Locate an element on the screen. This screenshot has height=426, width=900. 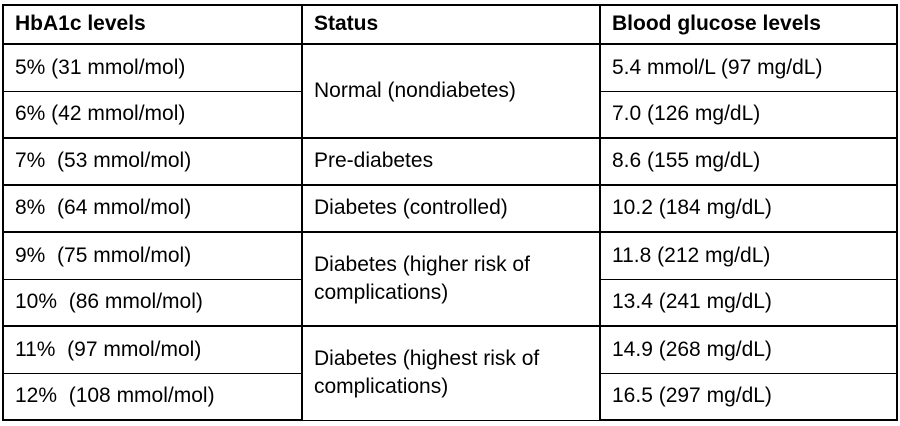
status-cell: Diabetes (higher risk of complications) is located at coordinates (451, 279).